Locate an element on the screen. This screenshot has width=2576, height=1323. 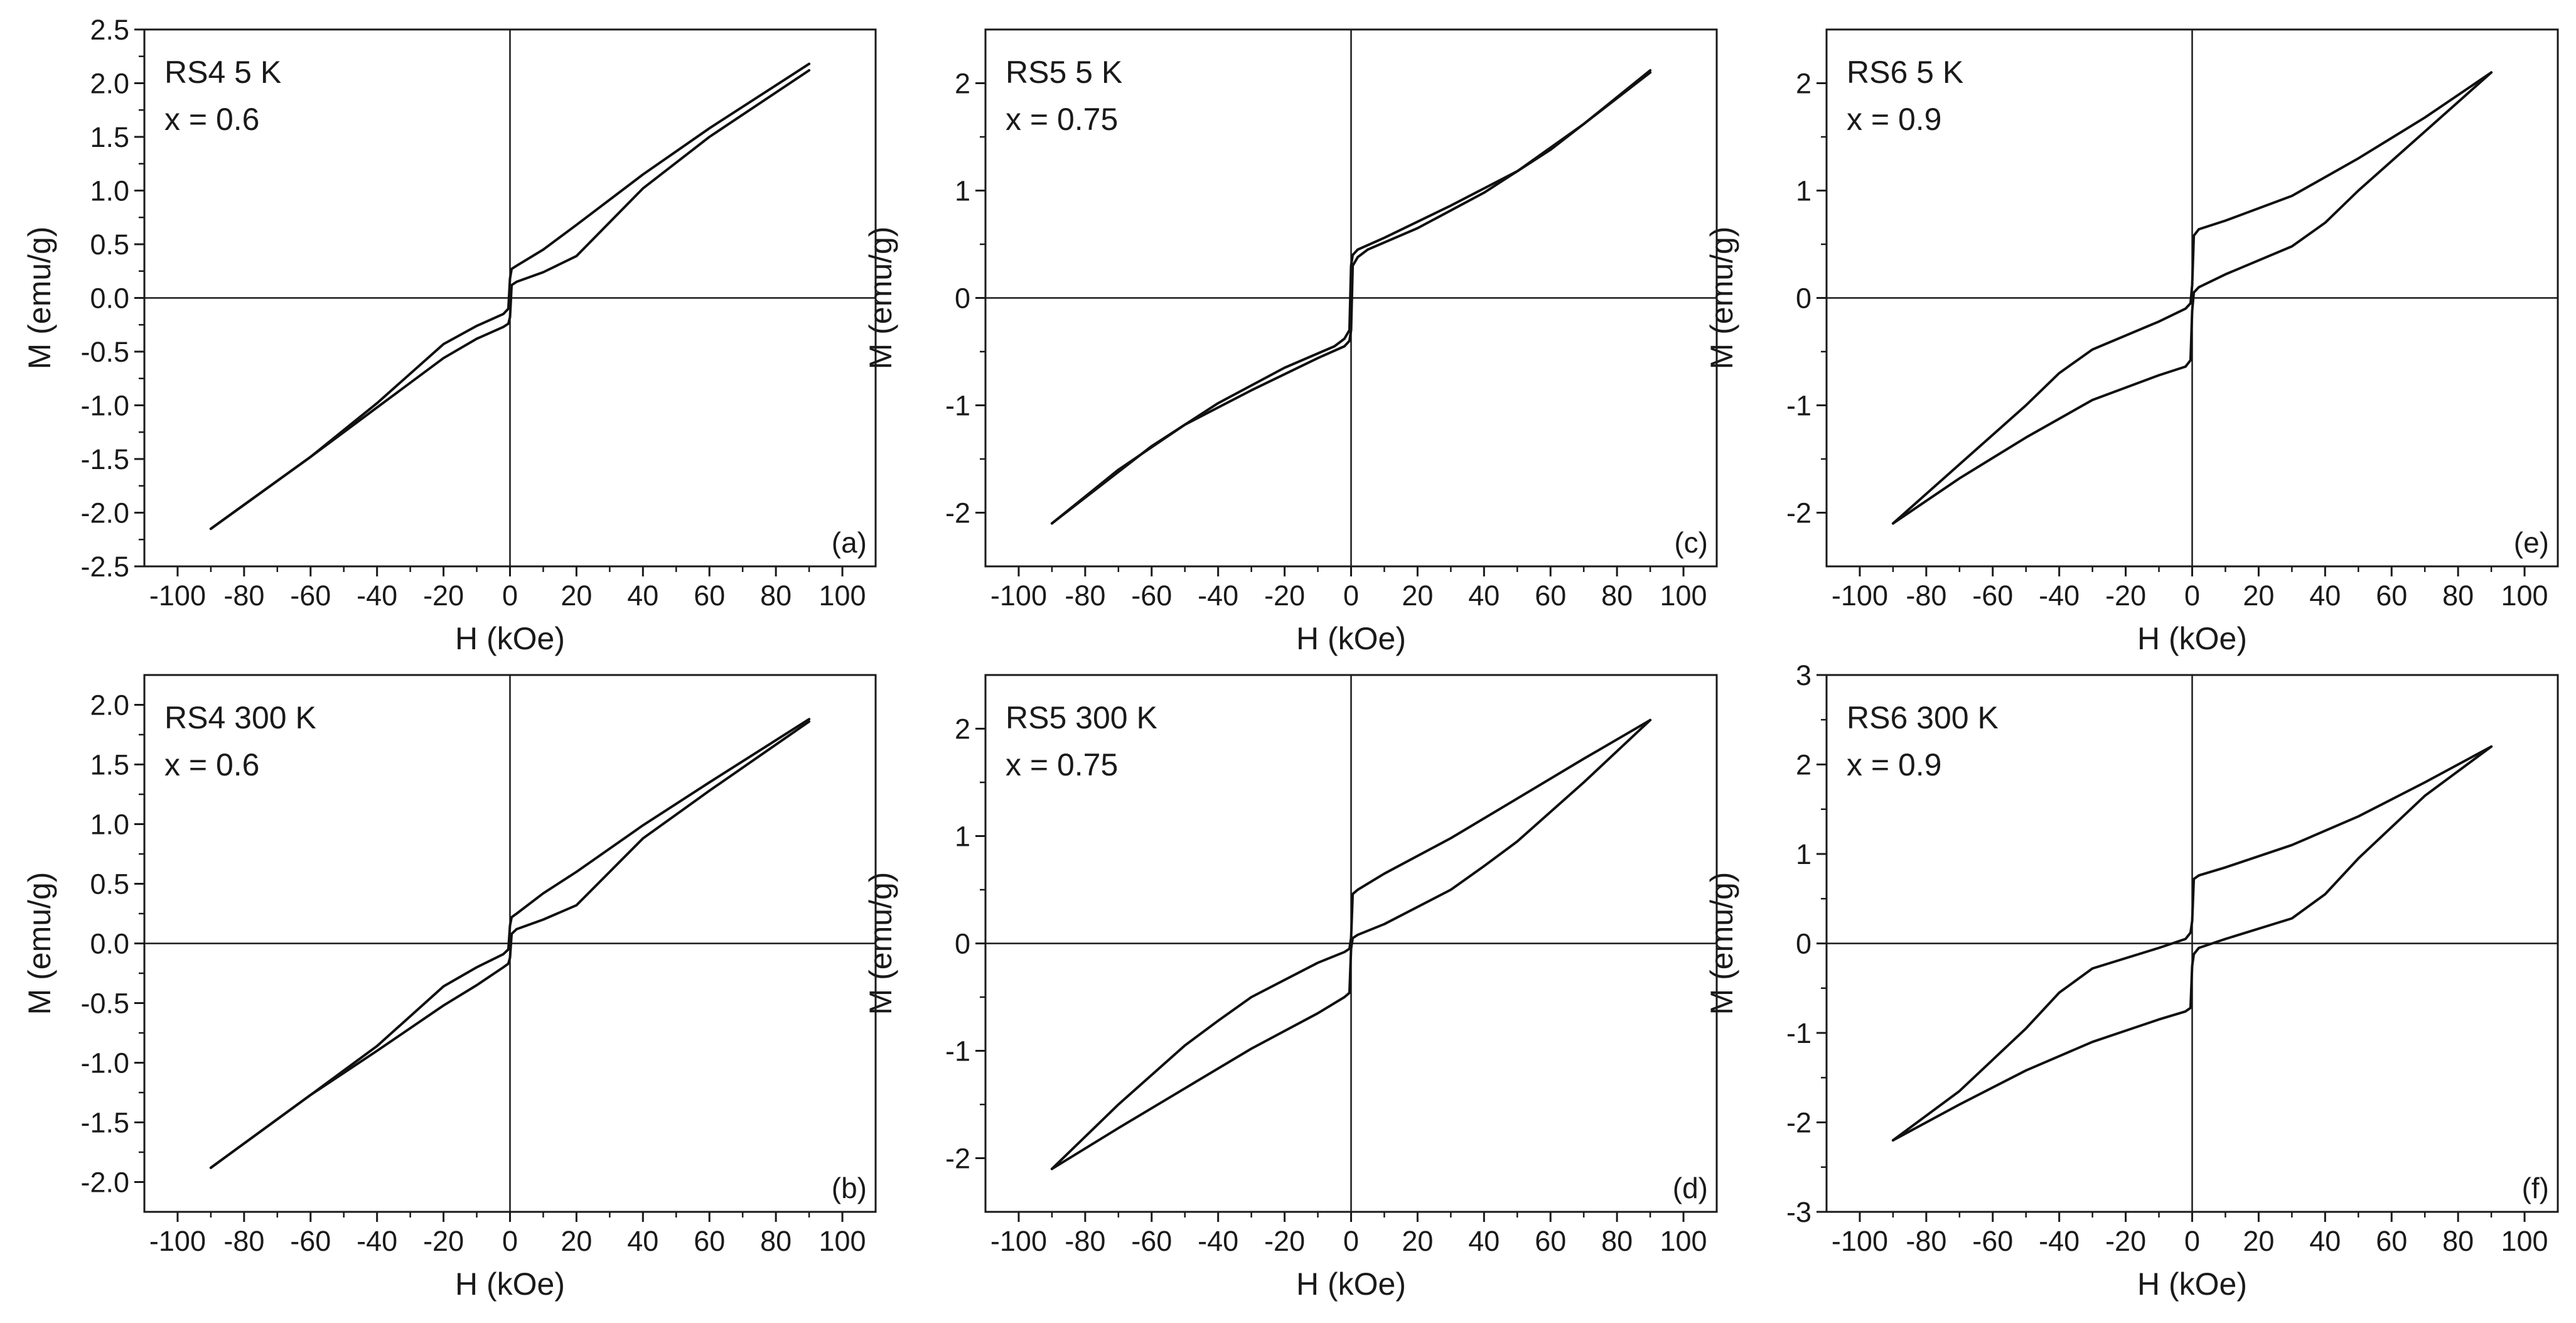
panel-title: RS6 300 K is located at coordinates (1923, 717).